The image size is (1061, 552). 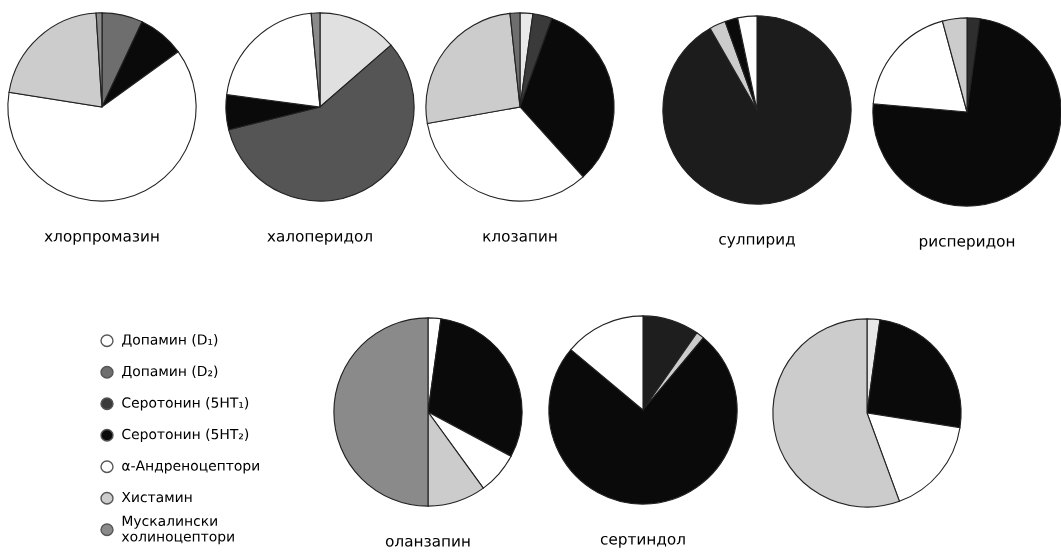 I want to click on text: сулпирид, so click(x=757, y=241).